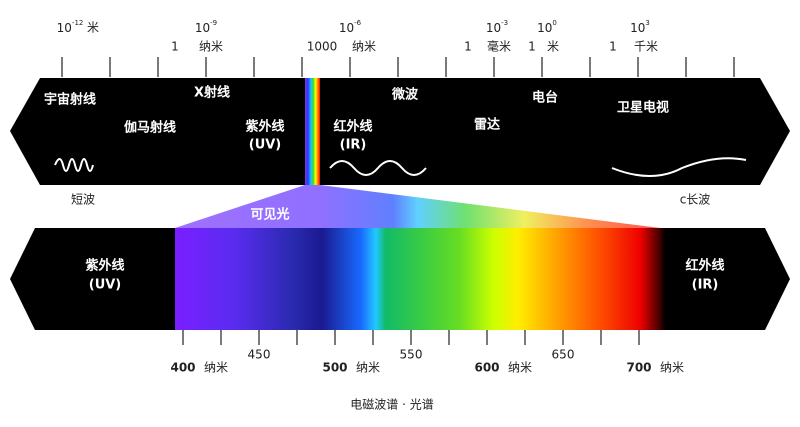 This screenshot has width=800, height=427. Describe the element at coordinates (391, 404) in the screenshot. I see `caption: 电磁波谱 · 光谱` at that location.